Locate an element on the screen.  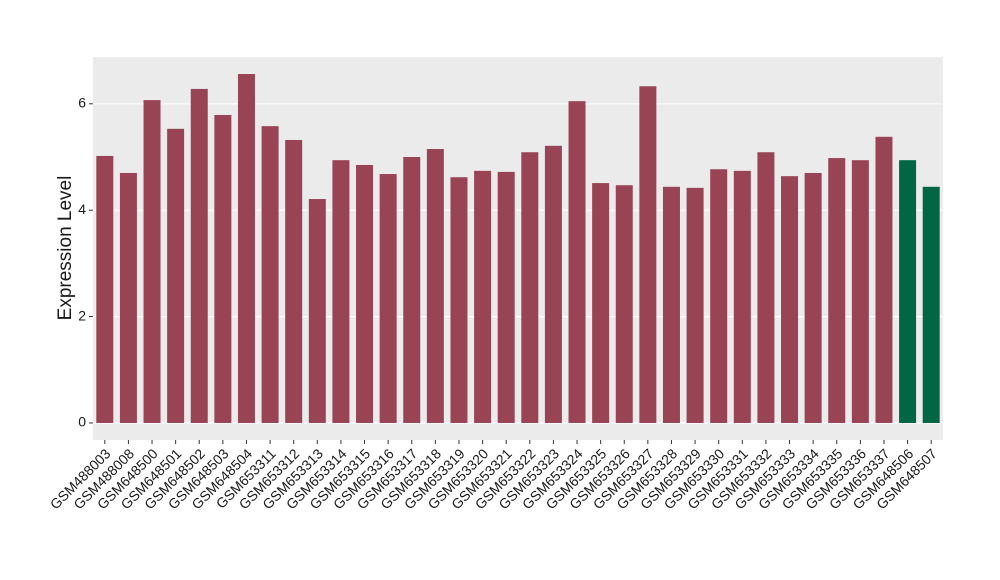
y-axis-title: Expression Level is located at coordinates (65, 248).